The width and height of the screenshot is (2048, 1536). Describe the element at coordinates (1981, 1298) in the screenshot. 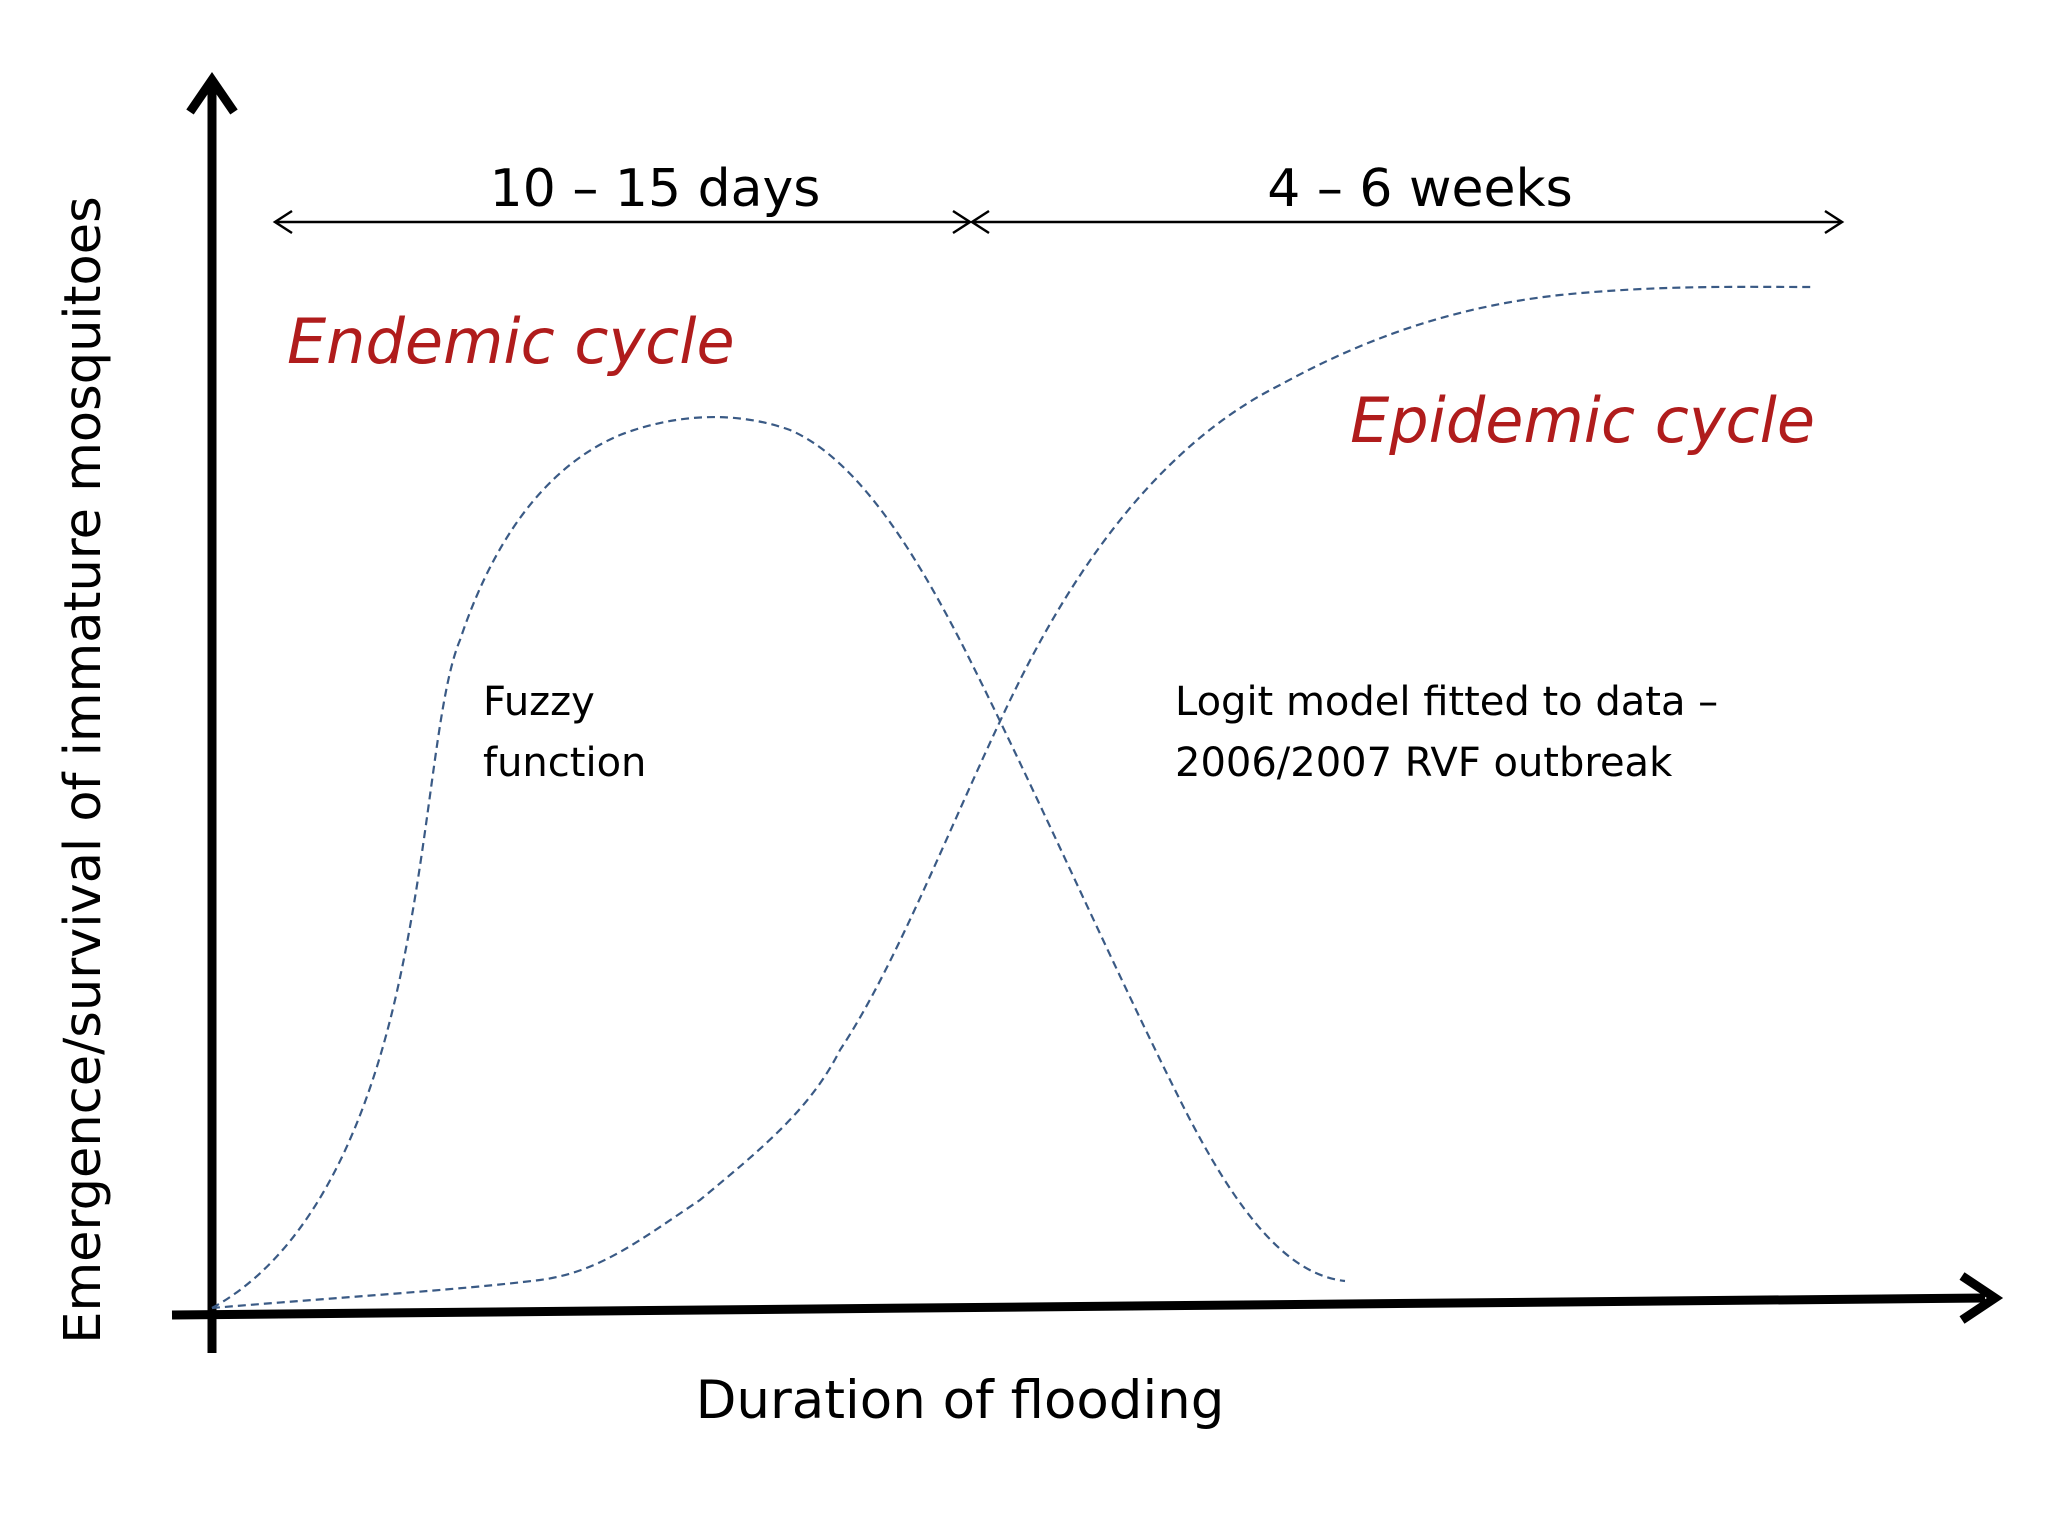

I see `x-axis-arrowhead` at that location.